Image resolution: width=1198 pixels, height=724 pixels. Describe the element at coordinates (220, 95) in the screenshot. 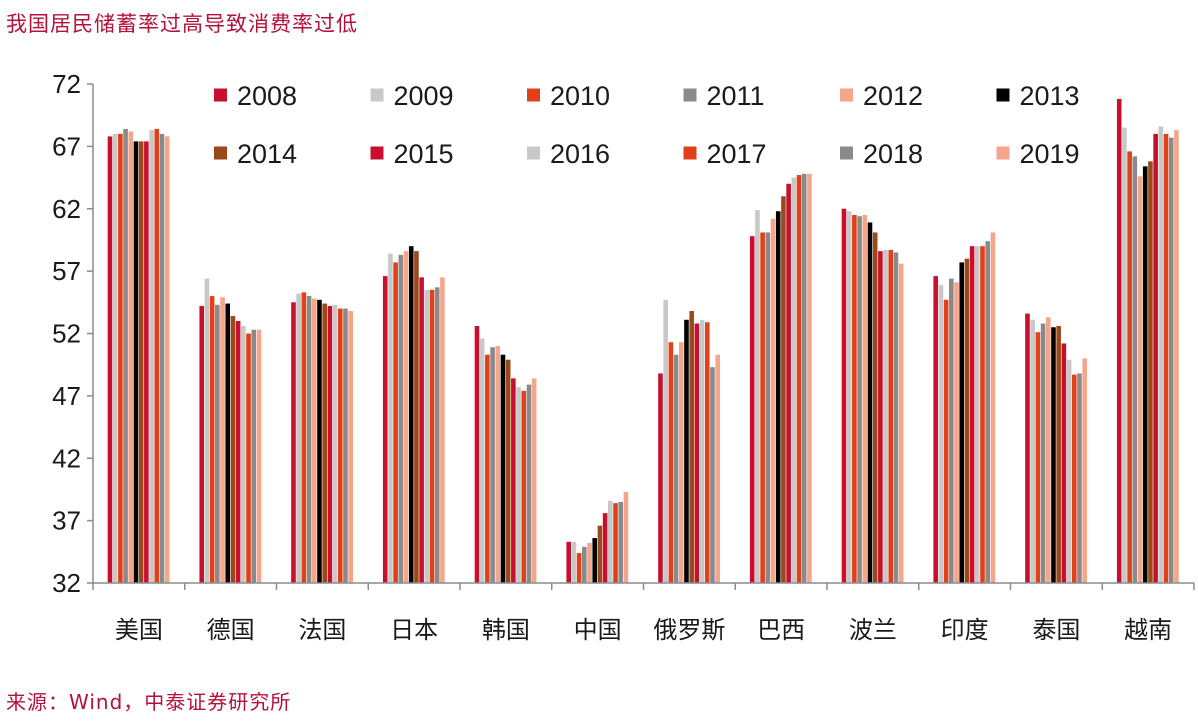

I see `legend-swatch-2008` at that location.